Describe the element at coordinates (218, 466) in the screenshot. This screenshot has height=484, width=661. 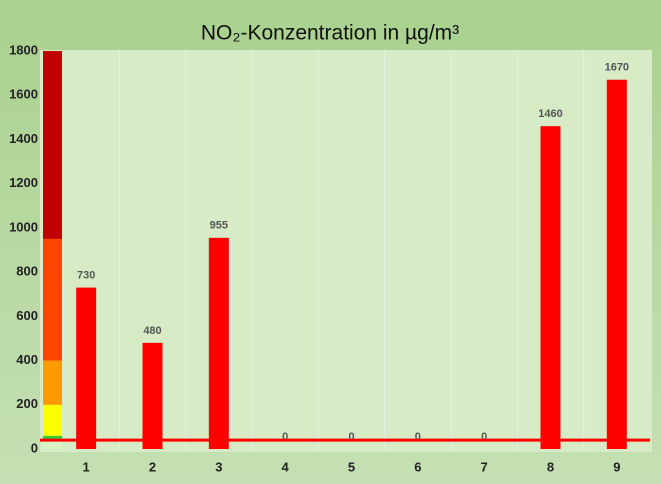
I see `x-tick-label: 3` at that location.